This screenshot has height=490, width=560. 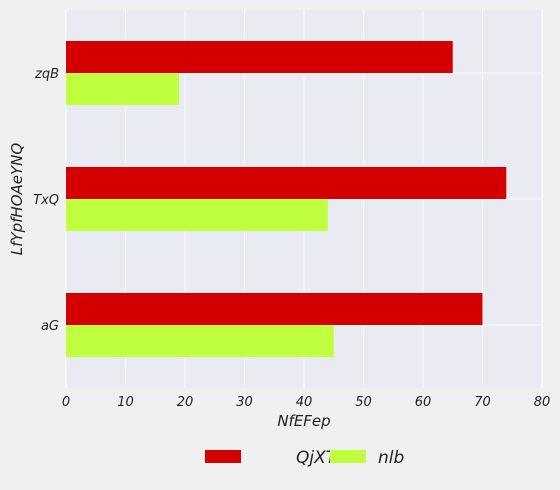 I want to click on x-tick-label: 60, so click(x=423, y=402).